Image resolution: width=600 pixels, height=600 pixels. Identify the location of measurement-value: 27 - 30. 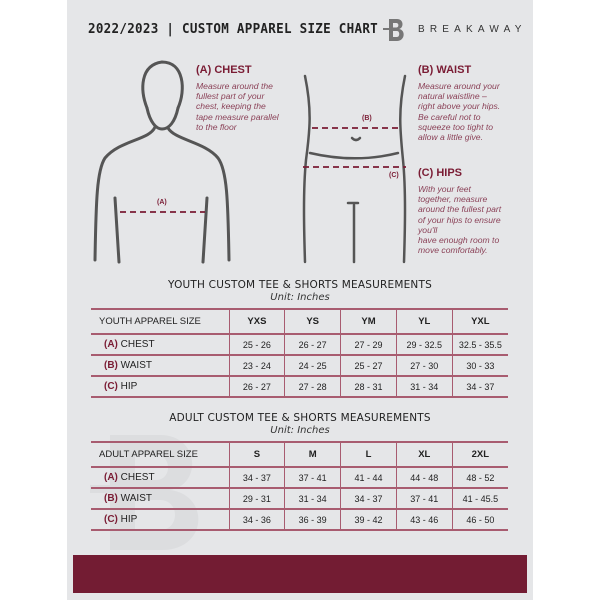
(424, 366).